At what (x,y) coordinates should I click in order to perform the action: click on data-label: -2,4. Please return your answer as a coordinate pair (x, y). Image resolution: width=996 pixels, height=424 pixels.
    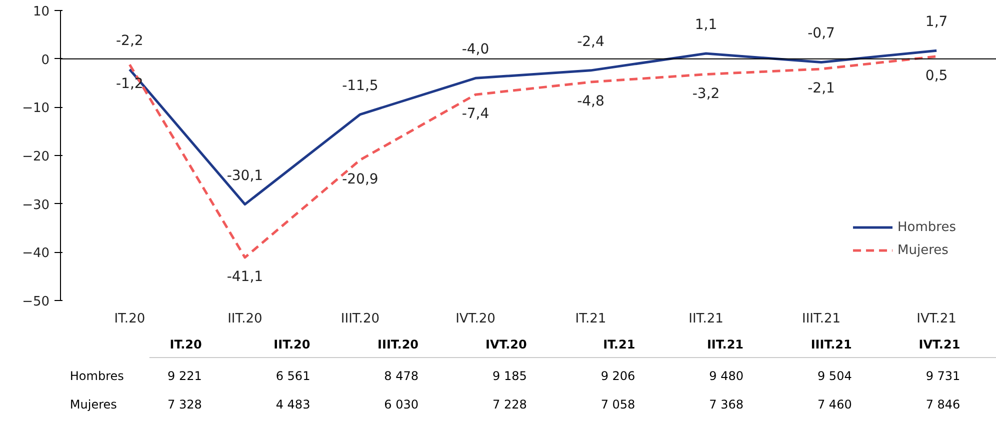
    Looking at the image, I should click on (590, 42).